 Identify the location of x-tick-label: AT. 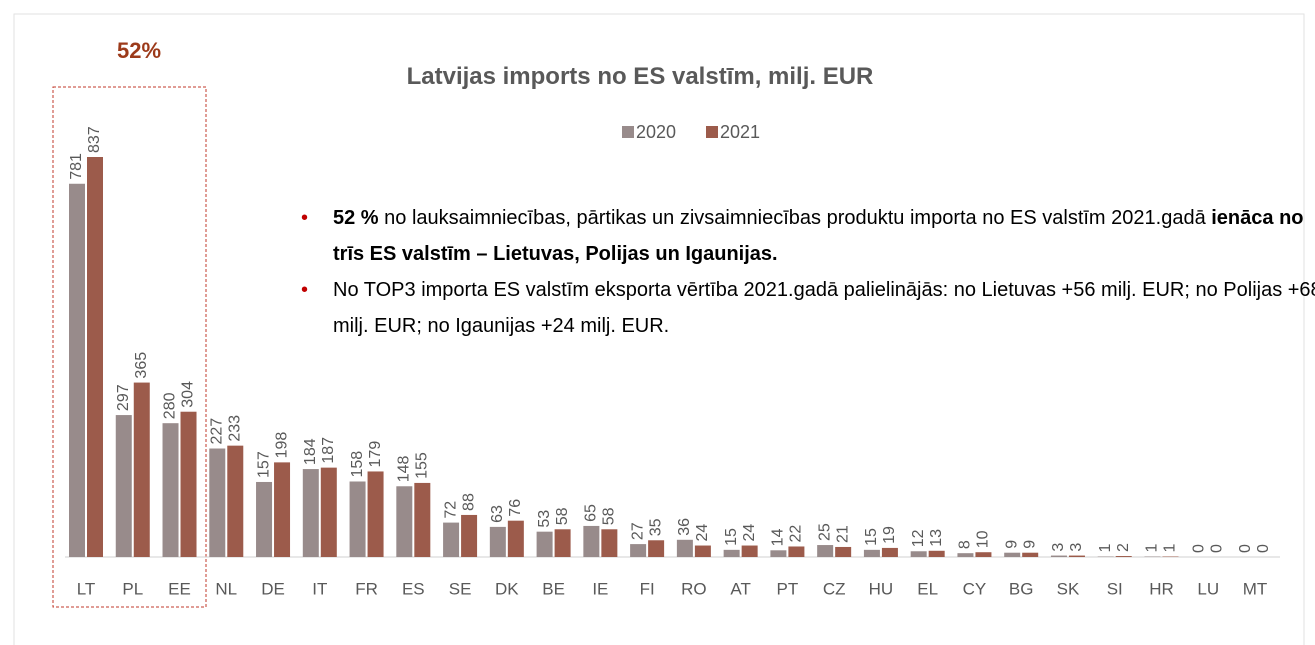
(740, 588).